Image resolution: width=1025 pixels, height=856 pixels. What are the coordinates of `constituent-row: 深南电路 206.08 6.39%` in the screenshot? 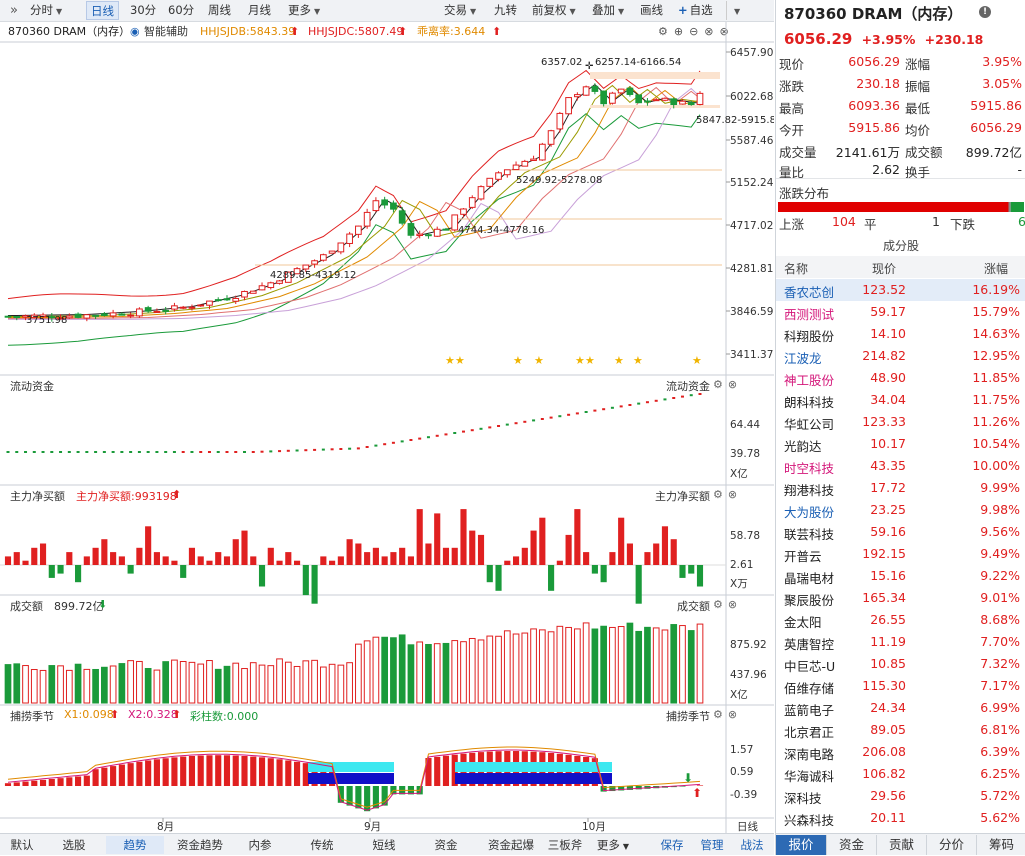 It's located at (900, 752).